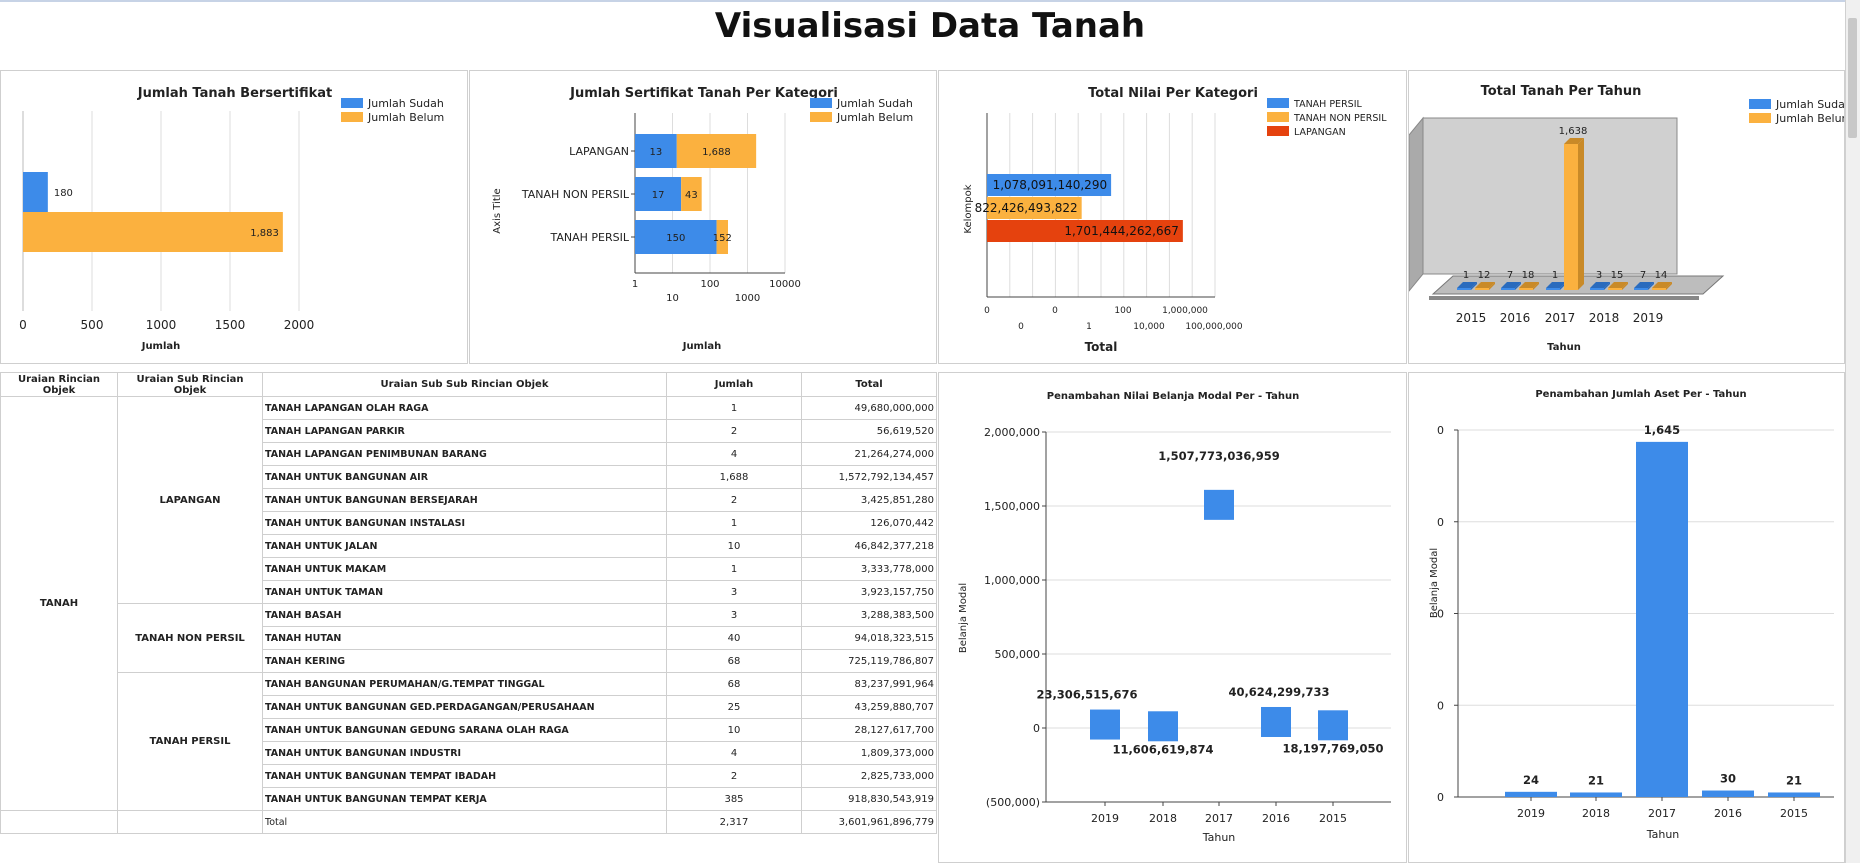 The height and width of the screenshot is (863, 1860). I want to click on column-header: Uraian Sub Sub Rincian Objek, so click(464, 384).